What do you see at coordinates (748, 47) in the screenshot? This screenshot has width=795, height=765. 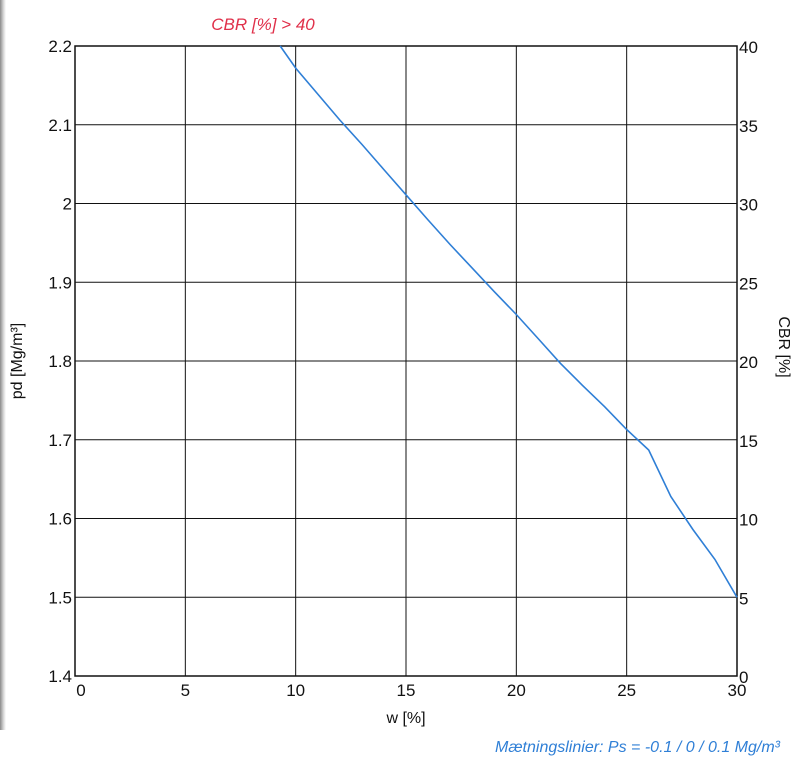 I see `y2-tick-label: 40` at bounding box center [748, 47].